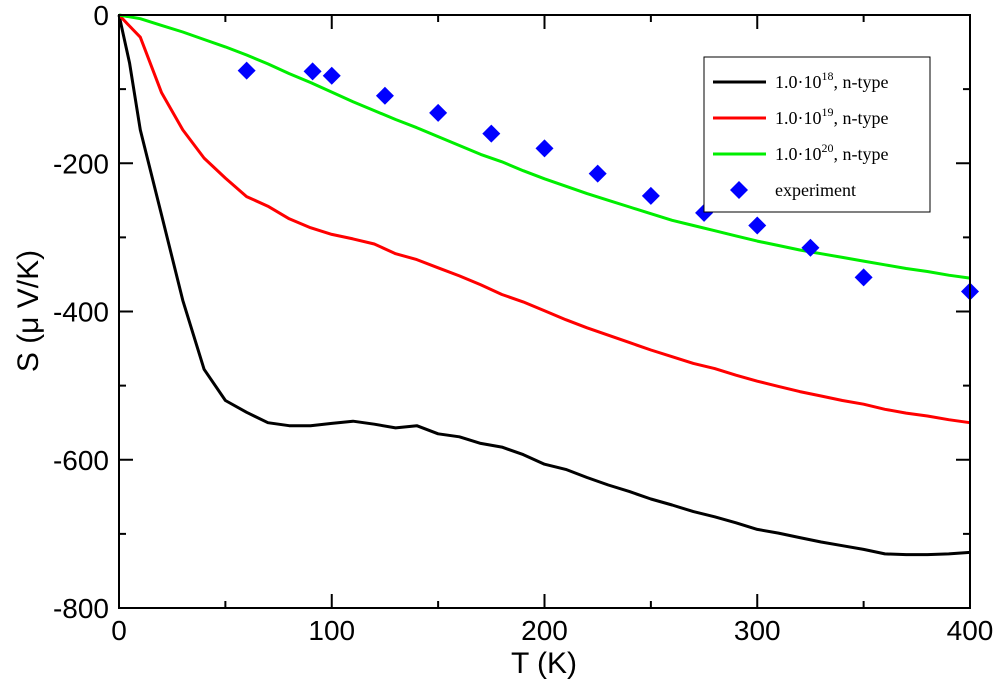 This screenshot has width=999, height=686. What do you see at coordinates (828, 148) in the screenshot?
I see `legend-exponent: 20` at bounding box center [828, 148].